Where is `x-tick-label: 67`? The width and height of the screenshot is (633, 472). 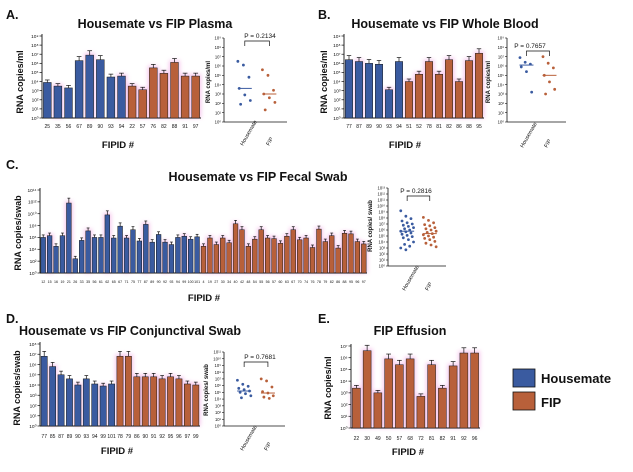
x-tick-label: 67 is located at coordinates (120, 282).